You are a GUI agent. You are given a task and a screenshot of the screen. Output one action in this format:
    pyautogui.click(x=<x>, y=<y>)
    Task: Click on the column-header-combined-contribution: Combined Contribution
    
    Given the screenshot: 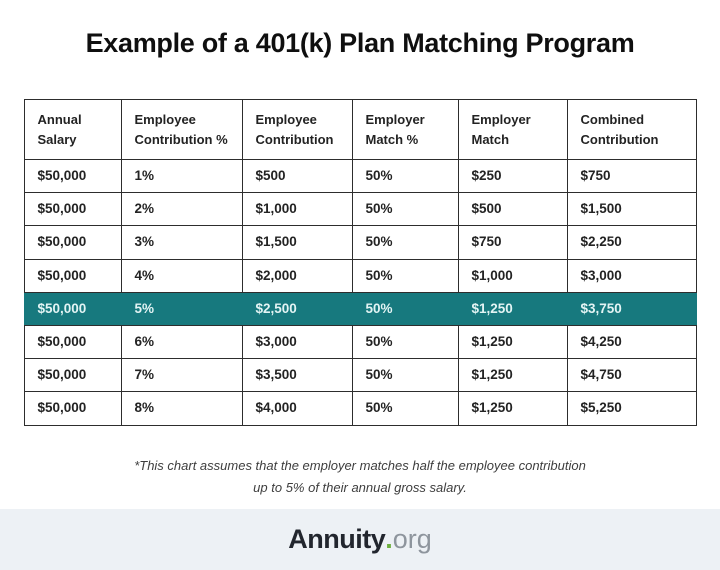 What is the action you would take?
    pyautogui.click(x=631, y=130)
    